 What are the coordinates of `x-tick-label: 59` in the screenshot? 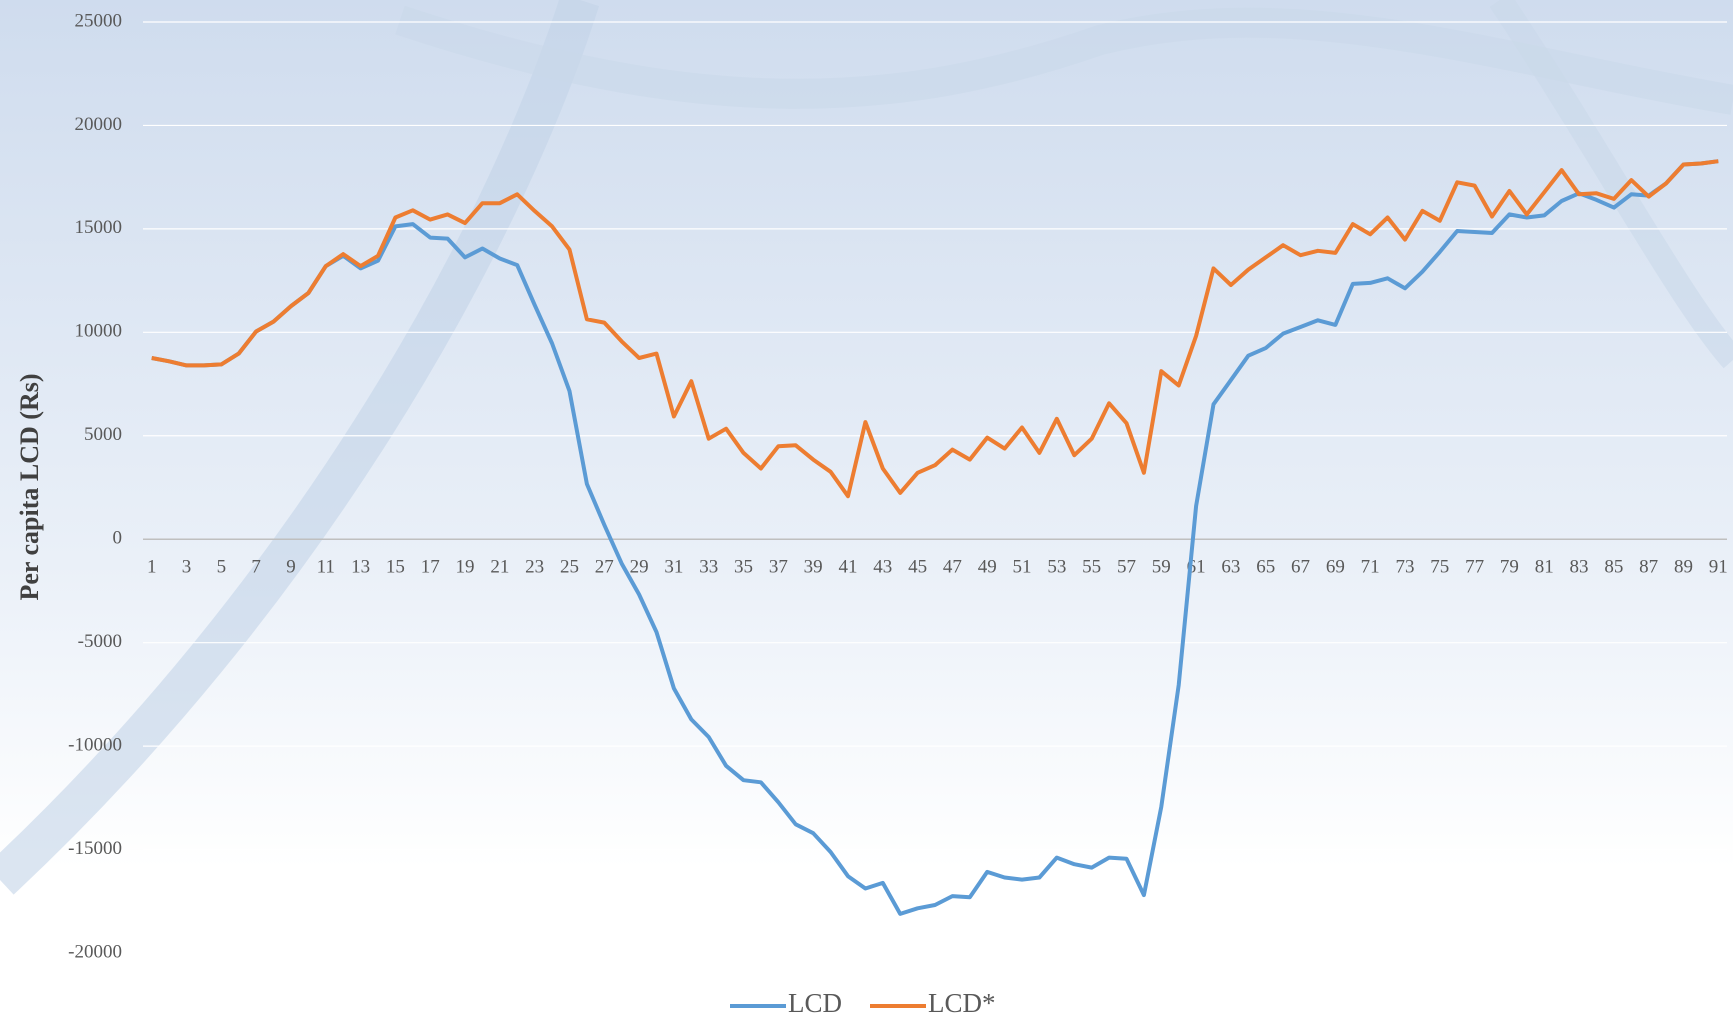 It's located at (1161, 567).